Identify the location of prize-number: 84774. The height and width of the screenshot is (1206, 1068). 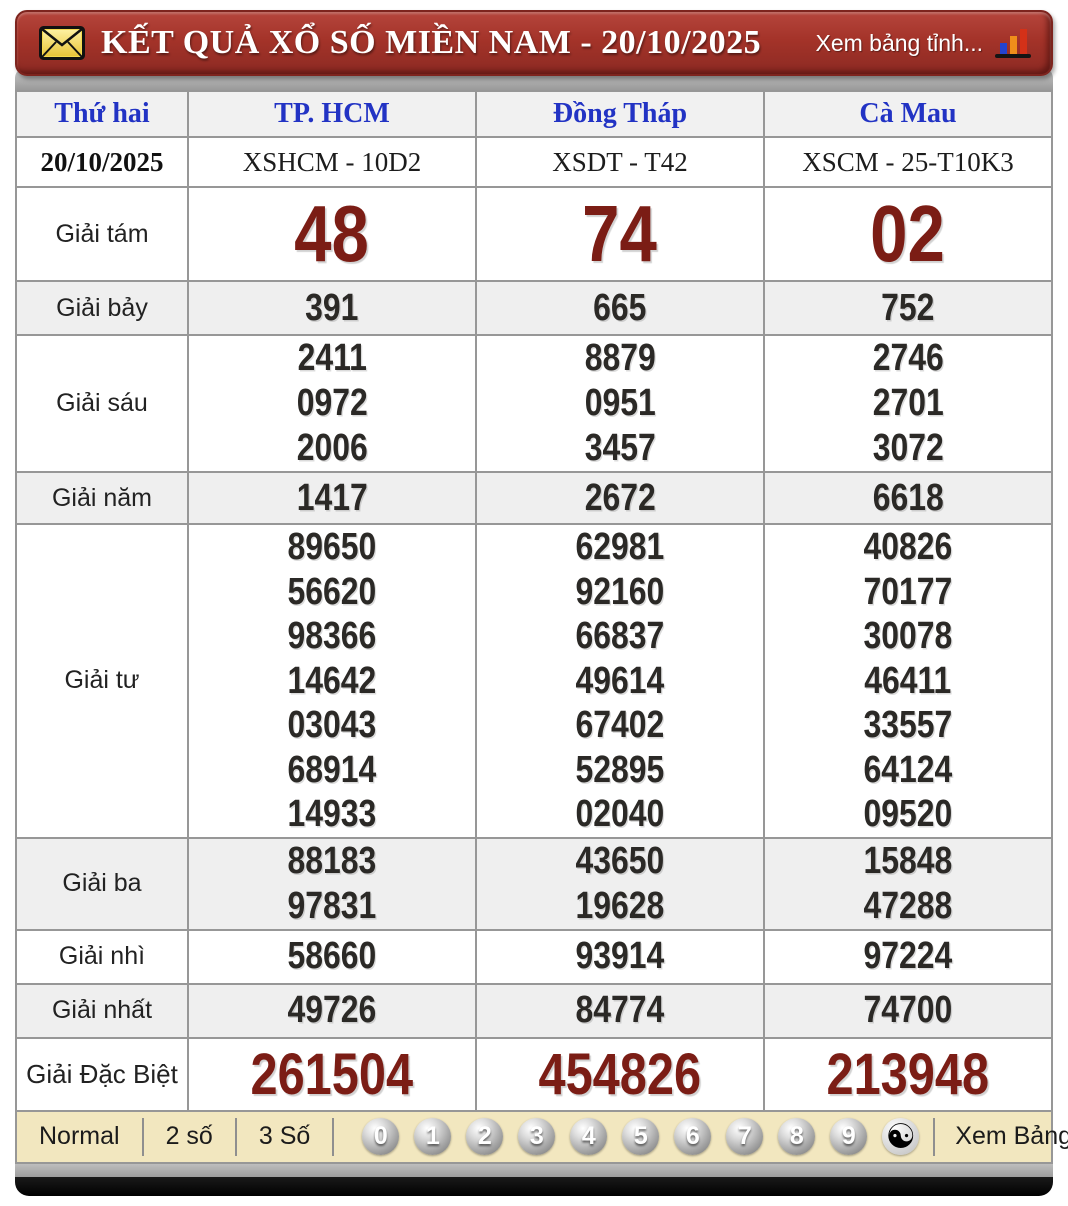
(620, 1010).